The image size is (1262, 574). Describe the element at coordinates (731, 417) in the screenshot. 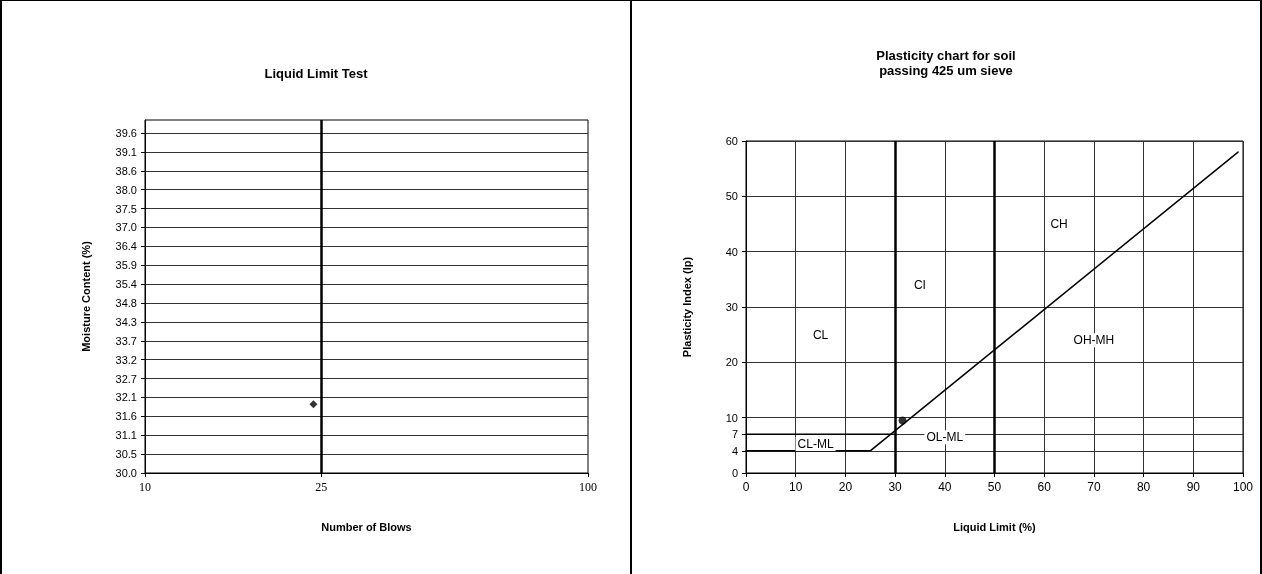

I see `y-tick-label: 10` at that location.